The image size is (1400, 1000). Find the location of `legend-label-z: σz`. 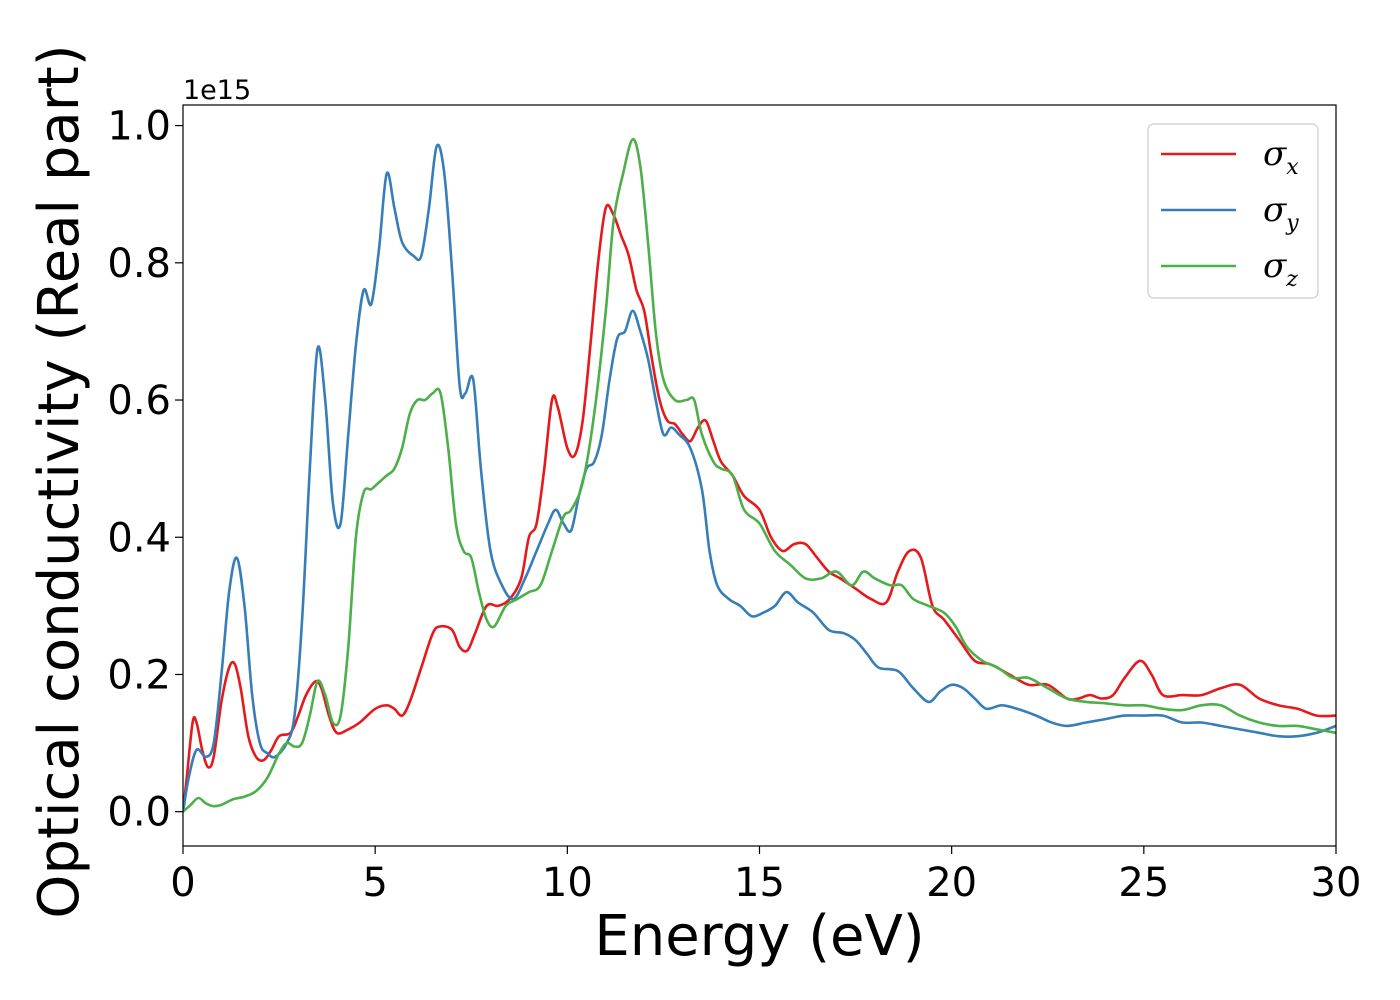

legend-label-z: σz is located at coordinates (1280, 269).